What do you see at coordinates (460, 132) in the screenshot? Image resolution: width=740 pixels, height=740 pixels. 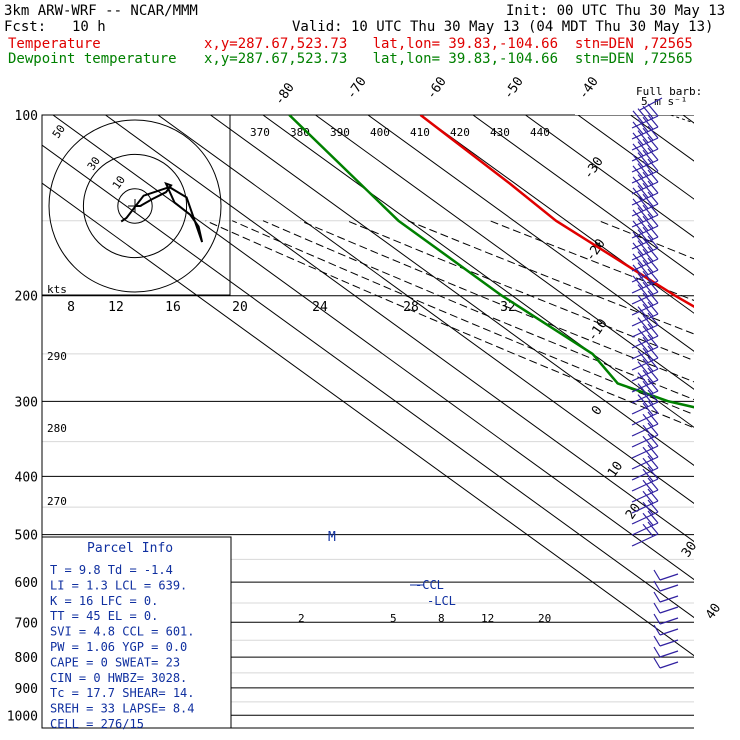 I see `theta-label: 420` at bounding box center [460, 132].